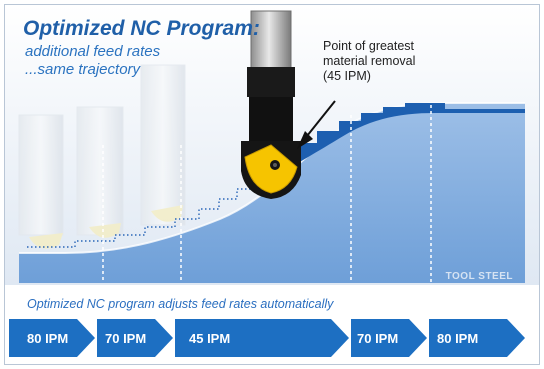 The height and width of the screenshot is (369, 544). What do you see at coordinates (316, 124) in the screenshot?
I see `callout-arrow` at bounding box center [316, 124].